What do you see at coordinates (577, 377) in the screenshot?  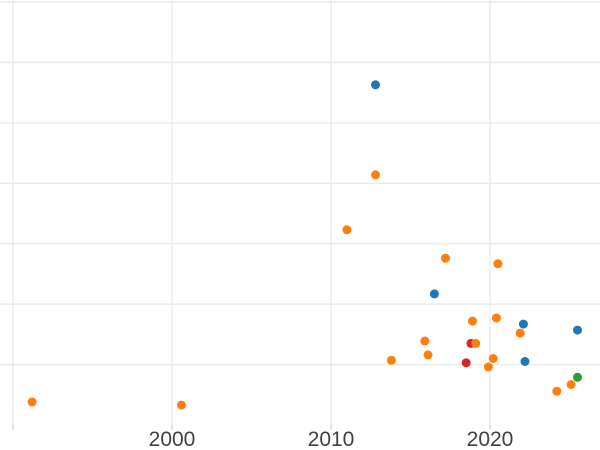 I see `data-point-green` at bounding box center [577, 377].